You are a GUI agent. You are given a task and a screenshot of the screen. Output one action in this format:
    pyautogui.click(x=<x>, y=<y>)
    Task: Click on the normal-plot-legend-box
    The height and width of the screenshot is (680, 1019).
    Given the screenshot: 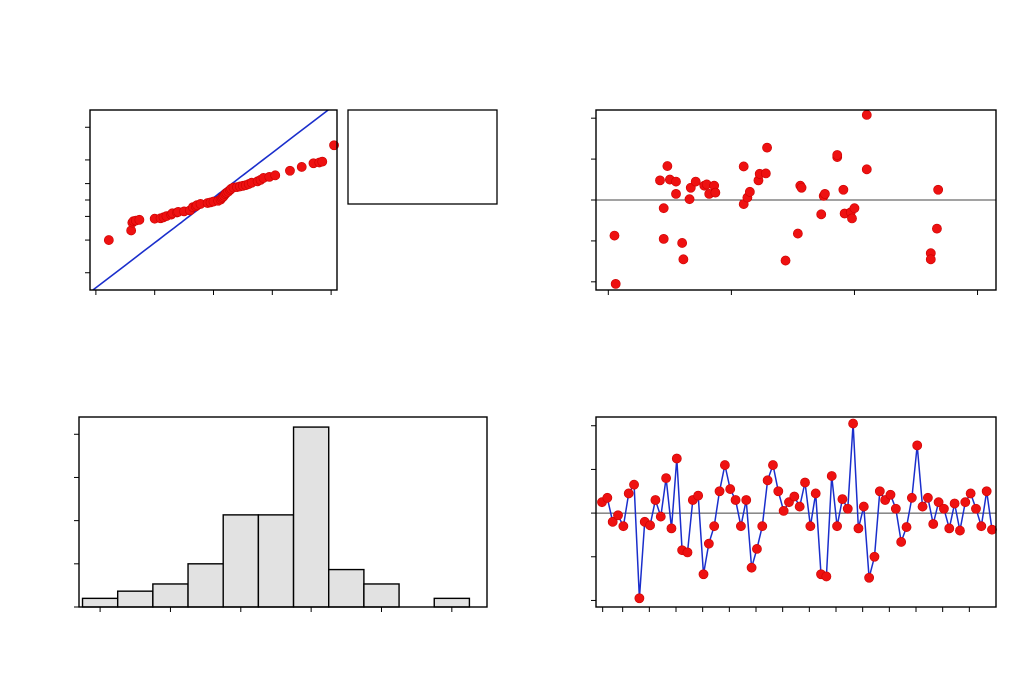 What is the action you would take?
    pyautogui.click(x=422, y=157)
    